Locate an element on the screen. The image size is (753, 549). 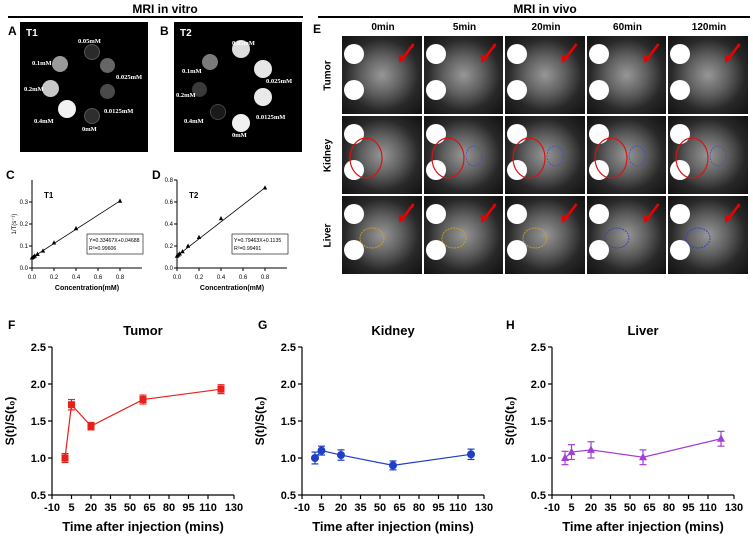
chart-title: Liver is located at coordinates (642, 330).